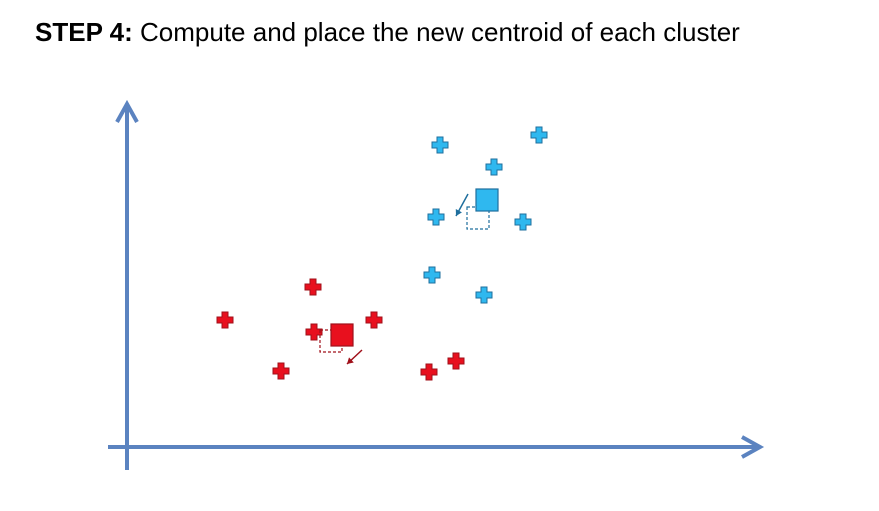 Image resolution: width=879 pixels, height=511 pixels. What do you see at coordinates (342, 335) in the screenshot?
I see `red-new-centroid` at bounding box center [342, 335].